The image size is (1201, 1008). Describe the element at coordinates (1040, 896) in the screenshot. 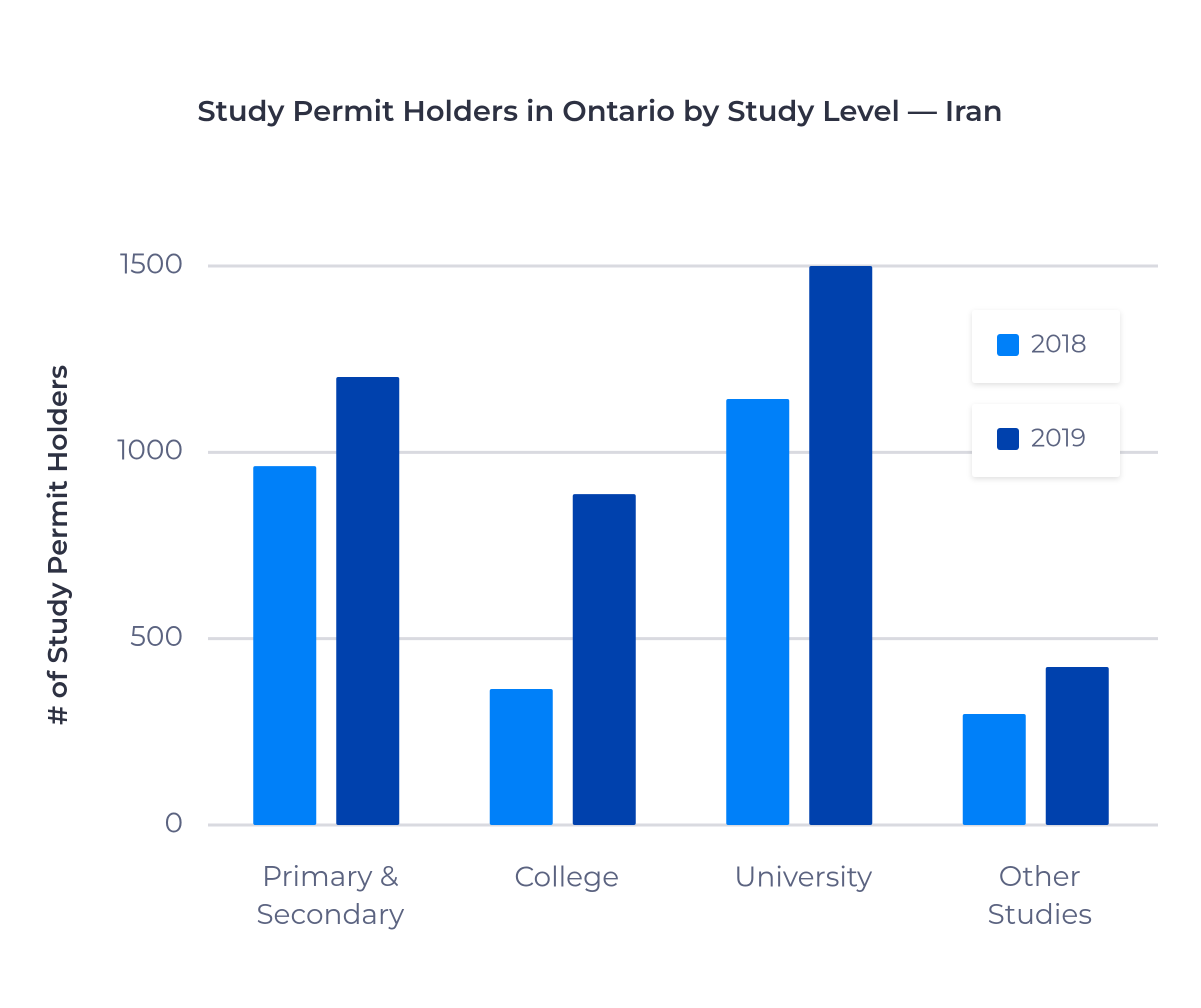

I see `x-tick-label: Other Studies` at that location.